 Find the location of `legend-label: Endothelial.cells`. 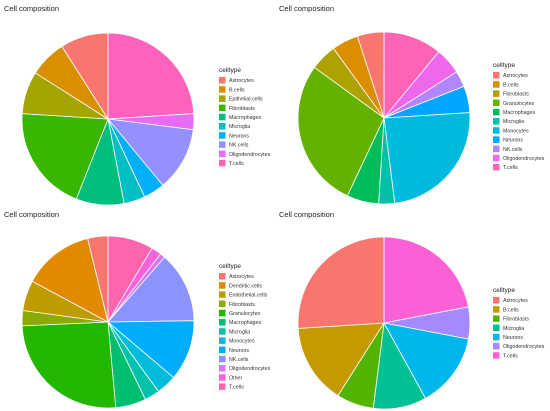

legend-label: Endothelial.cells is located at coordinates (248, 296).